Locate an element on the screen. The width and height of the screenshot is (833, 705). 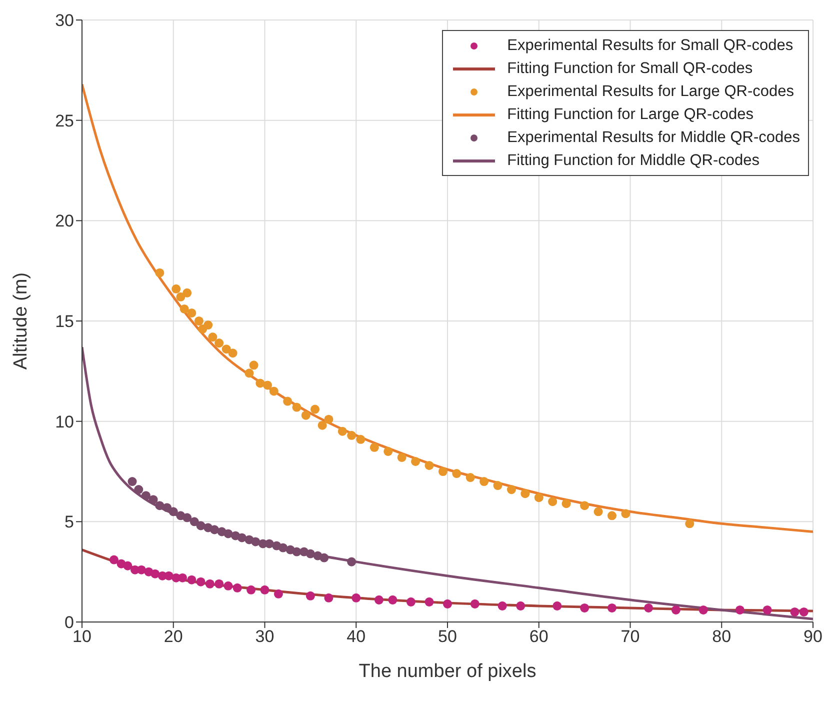
x-tick-label: 20 is located at coordinates (173, 636).